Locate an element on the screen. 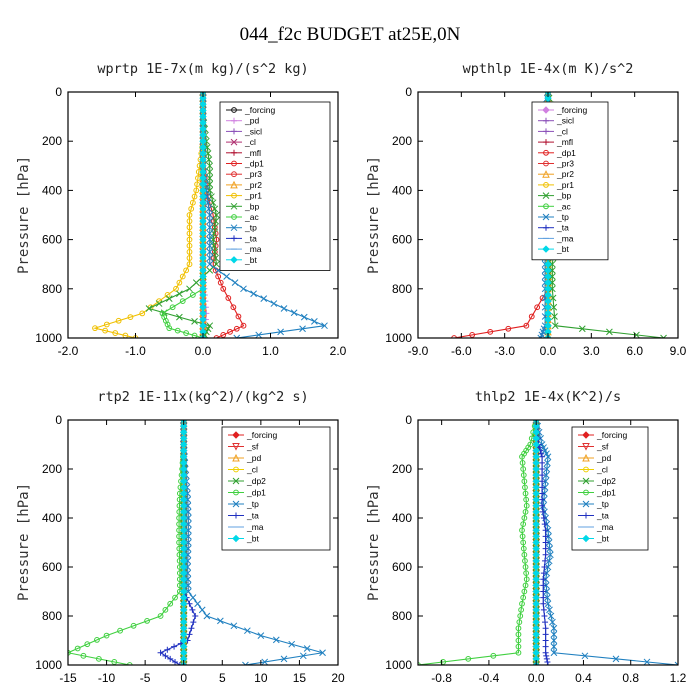 The image size is (700, 700). y-tick-label: 0 is located at coordinates (58, 420).